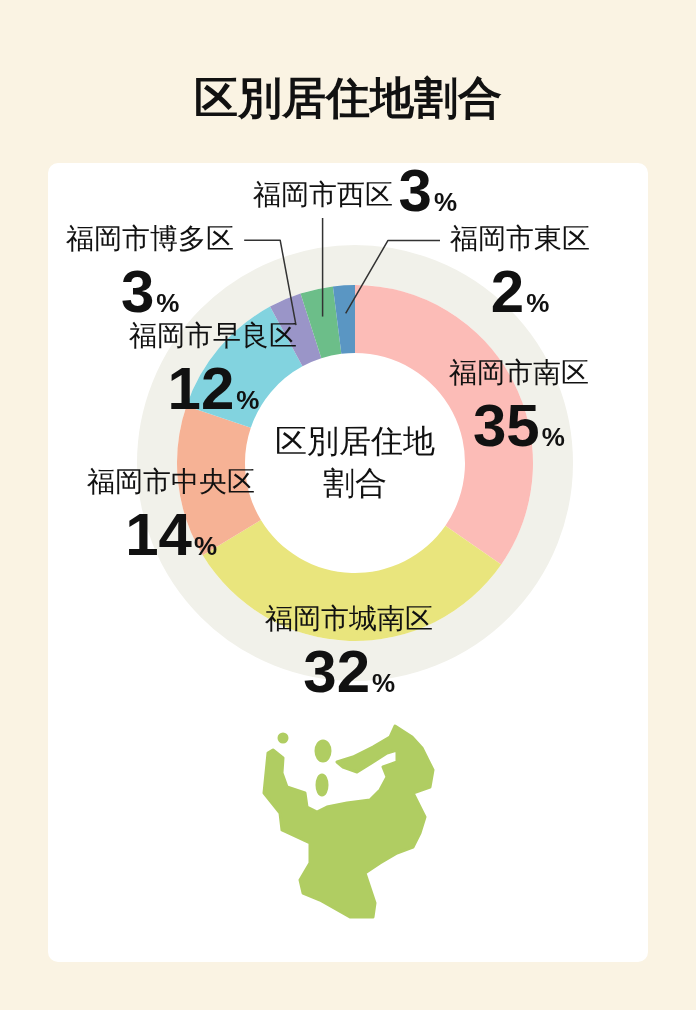 This screenshot has width=696, height=1010. What do you see at coordinates (518, 372) in the screenshot?
I see `slice-label: 福岡市南区` at bounding box center [518, 372].